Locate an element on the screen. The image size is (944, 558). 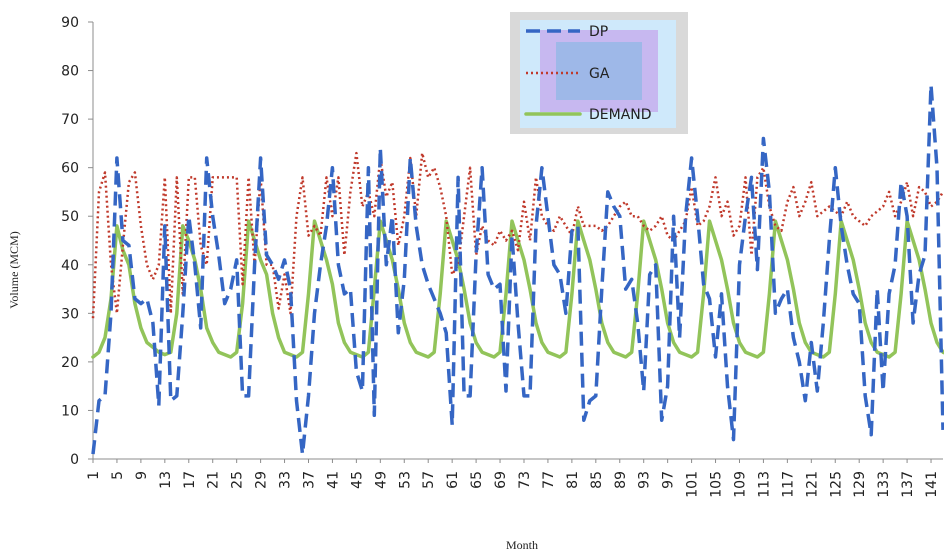
x-tick-label: 41 is located at coordinates (333, 480).